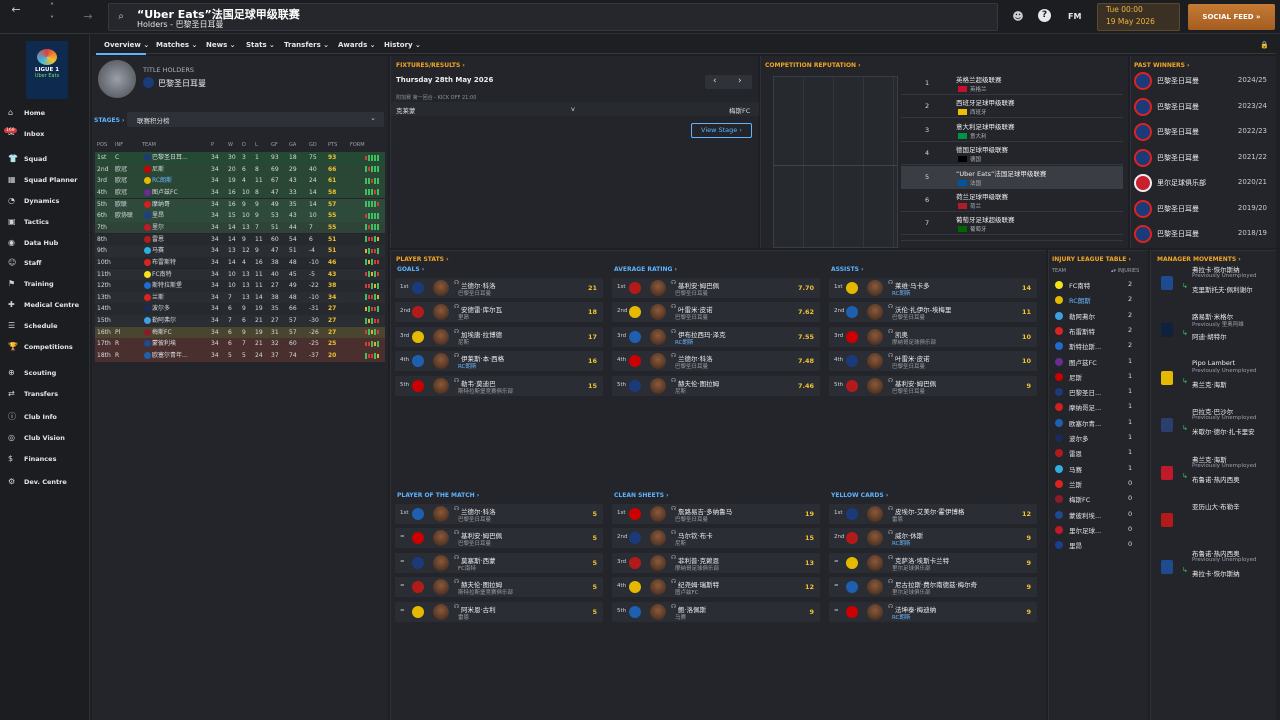 The height and width of the screenshot is (720, 1280). Describe the element at coordinates (422, 259) in the screenshot. I see `player-stats-label: PLAYER STATS ›` at that location.